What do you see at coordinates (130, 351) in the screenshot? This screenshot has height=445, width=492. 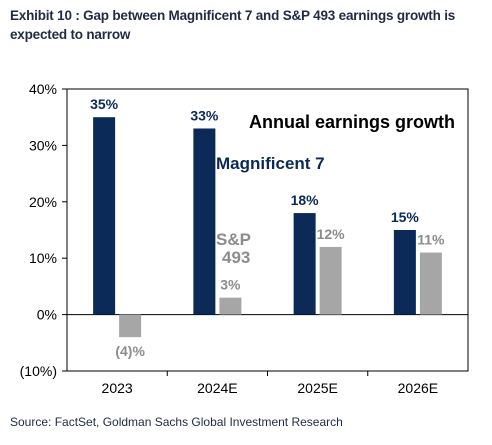 I see `data-label-sp-493: (4)%` at bounding box center [130, 351].